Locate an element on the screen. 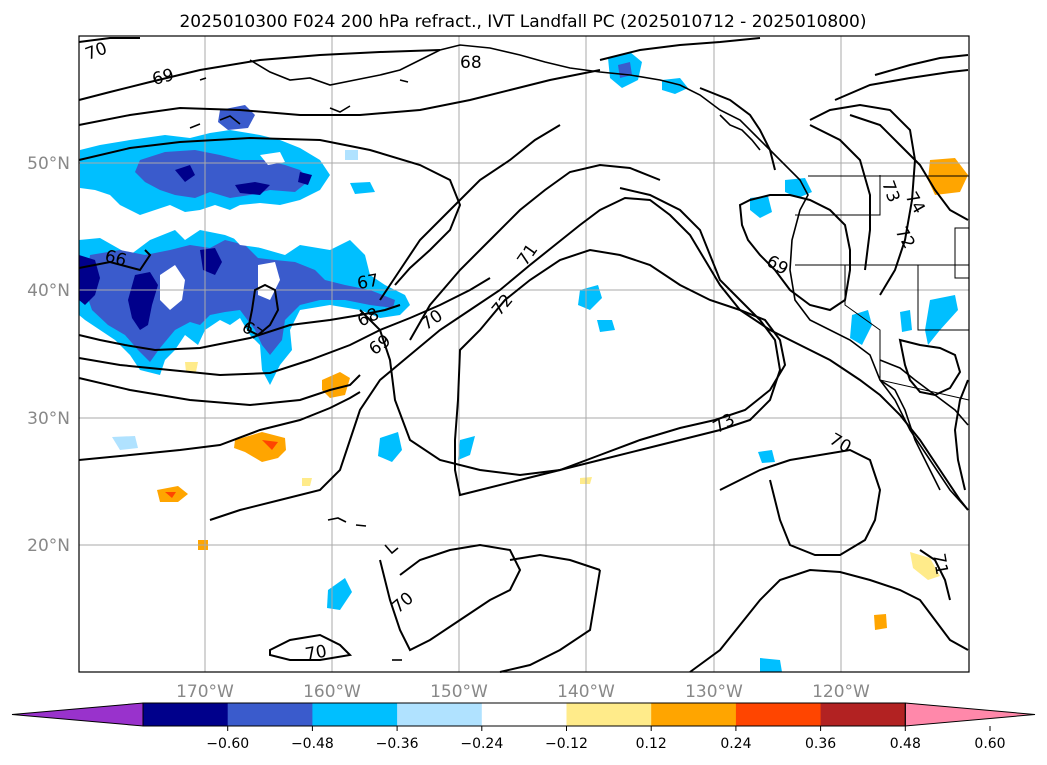 This screenshot has width=1047, height=765. colorbar-tick-label: 0.48 is located at coordinates (905, 744).